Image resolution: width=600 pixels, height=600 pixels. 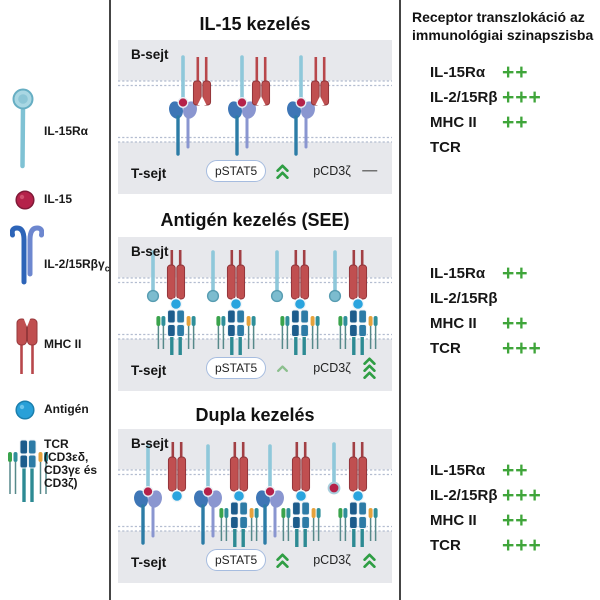 What do you see at coordinates (292, 560) in the screenshot?
I see `panel-3-readout: pSTAT5 pCD3ζ` at bounding box center [292, 560].